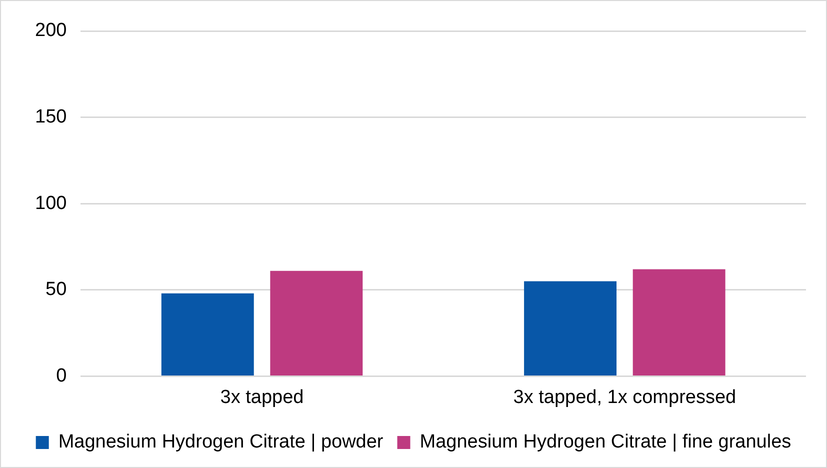 The width and height of the screenshot is (827, 468). I want to click on x-tick-label: 3x tapped, so click(262, 397).